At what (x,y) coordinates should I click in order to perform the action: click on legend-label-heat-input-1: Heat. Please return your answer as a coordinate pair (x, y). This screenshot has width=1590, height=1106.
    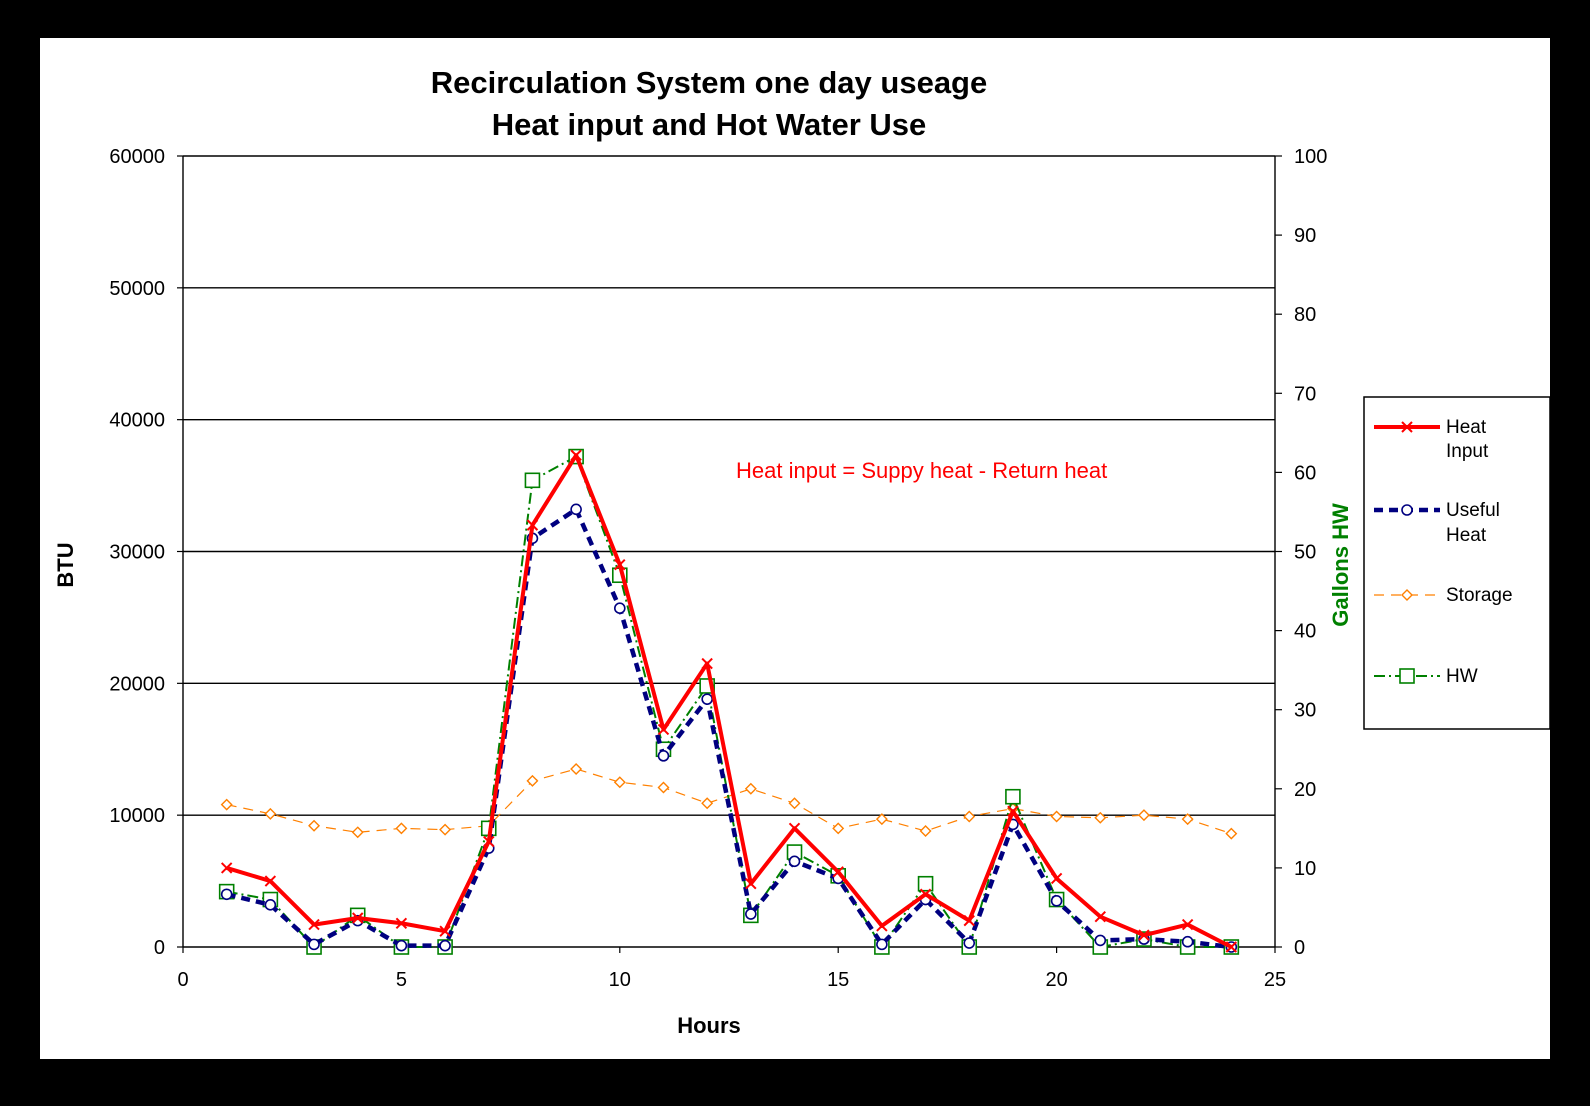
    Looking at the image, I should click on (1466, 427).